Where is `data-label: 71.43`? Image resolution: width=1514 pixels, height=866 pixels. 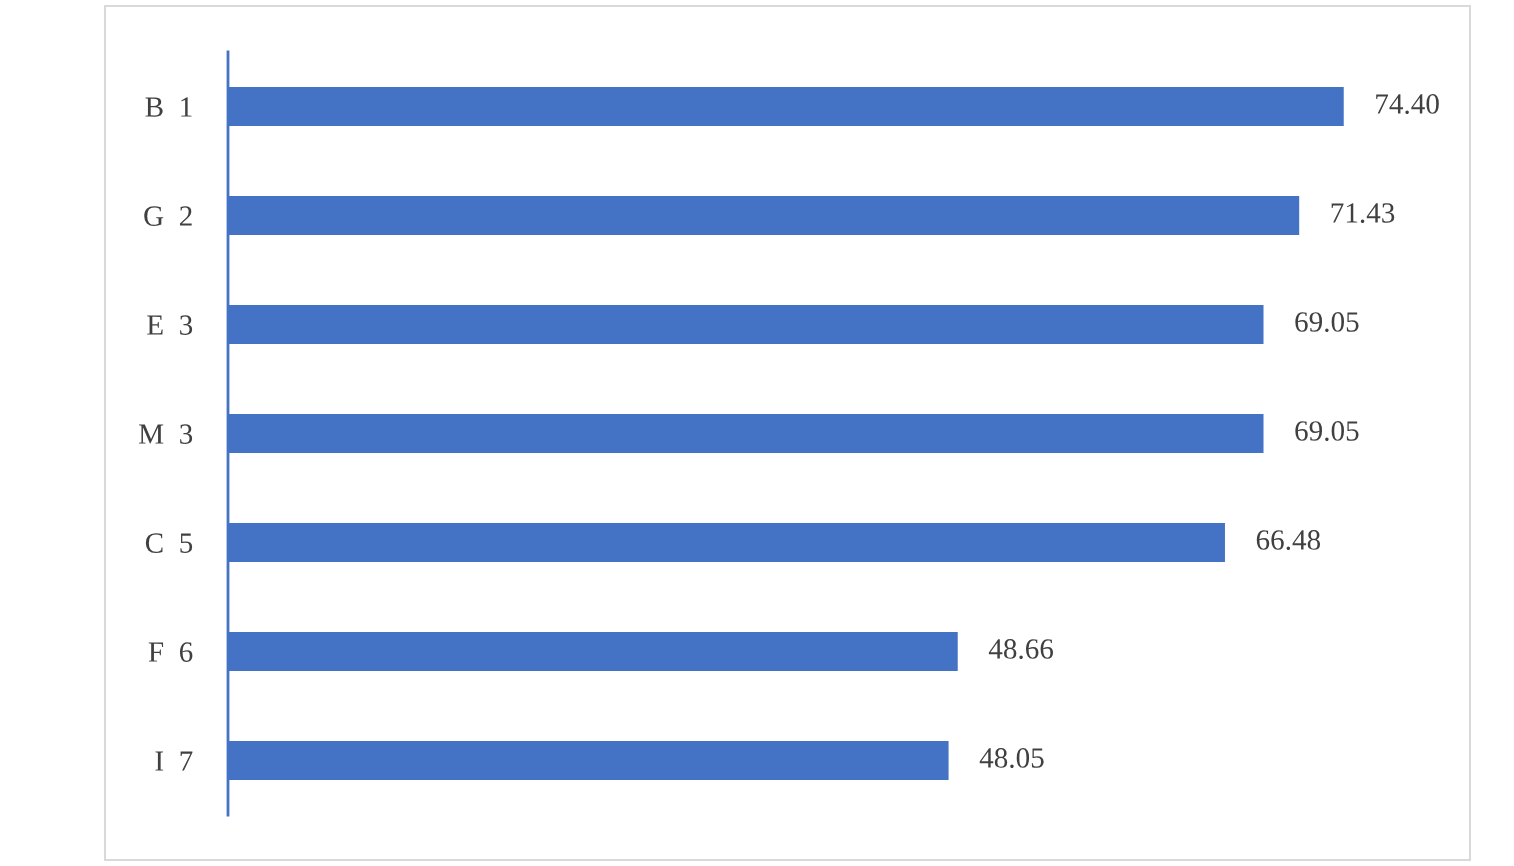 data-label: 71.43 is located at coordinates (1363, 213).